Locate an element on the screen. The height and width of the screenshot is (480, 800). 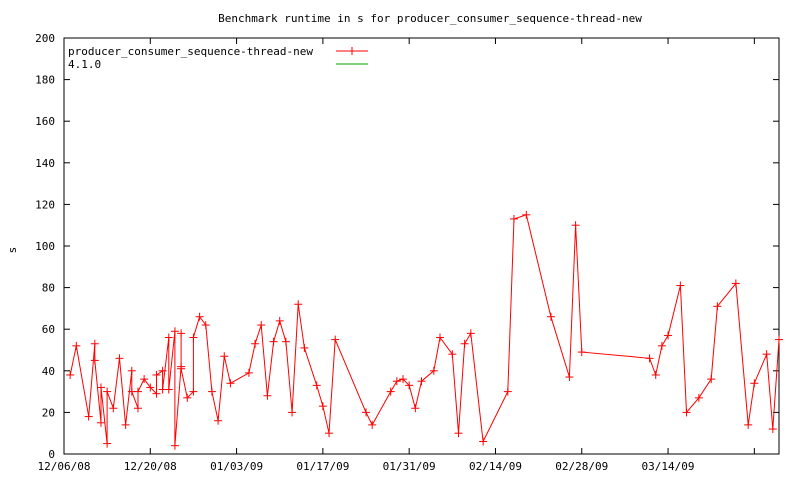
y-tick-label: 80 is located at coordinates (48, 288).